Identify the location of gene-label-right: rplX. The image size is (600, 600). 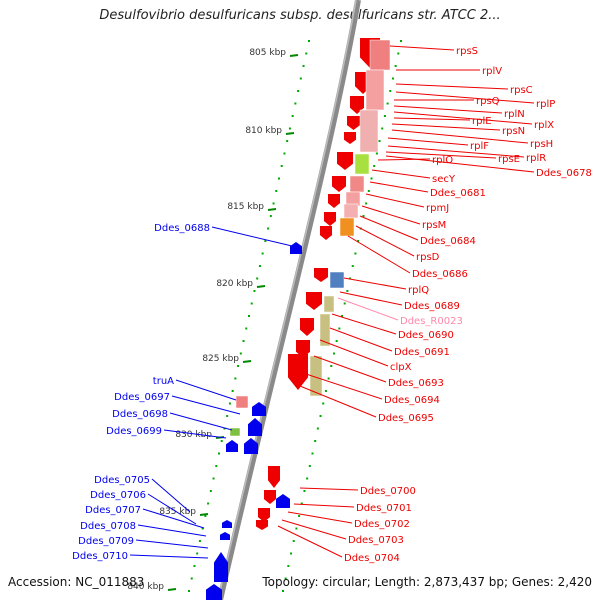
(544, 125).